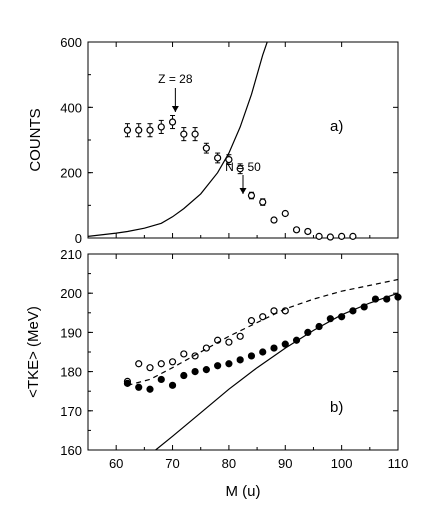 The height and width of the screenshot is (511, 436). I want to click on y-tick-label: 400, so click(71, 107).